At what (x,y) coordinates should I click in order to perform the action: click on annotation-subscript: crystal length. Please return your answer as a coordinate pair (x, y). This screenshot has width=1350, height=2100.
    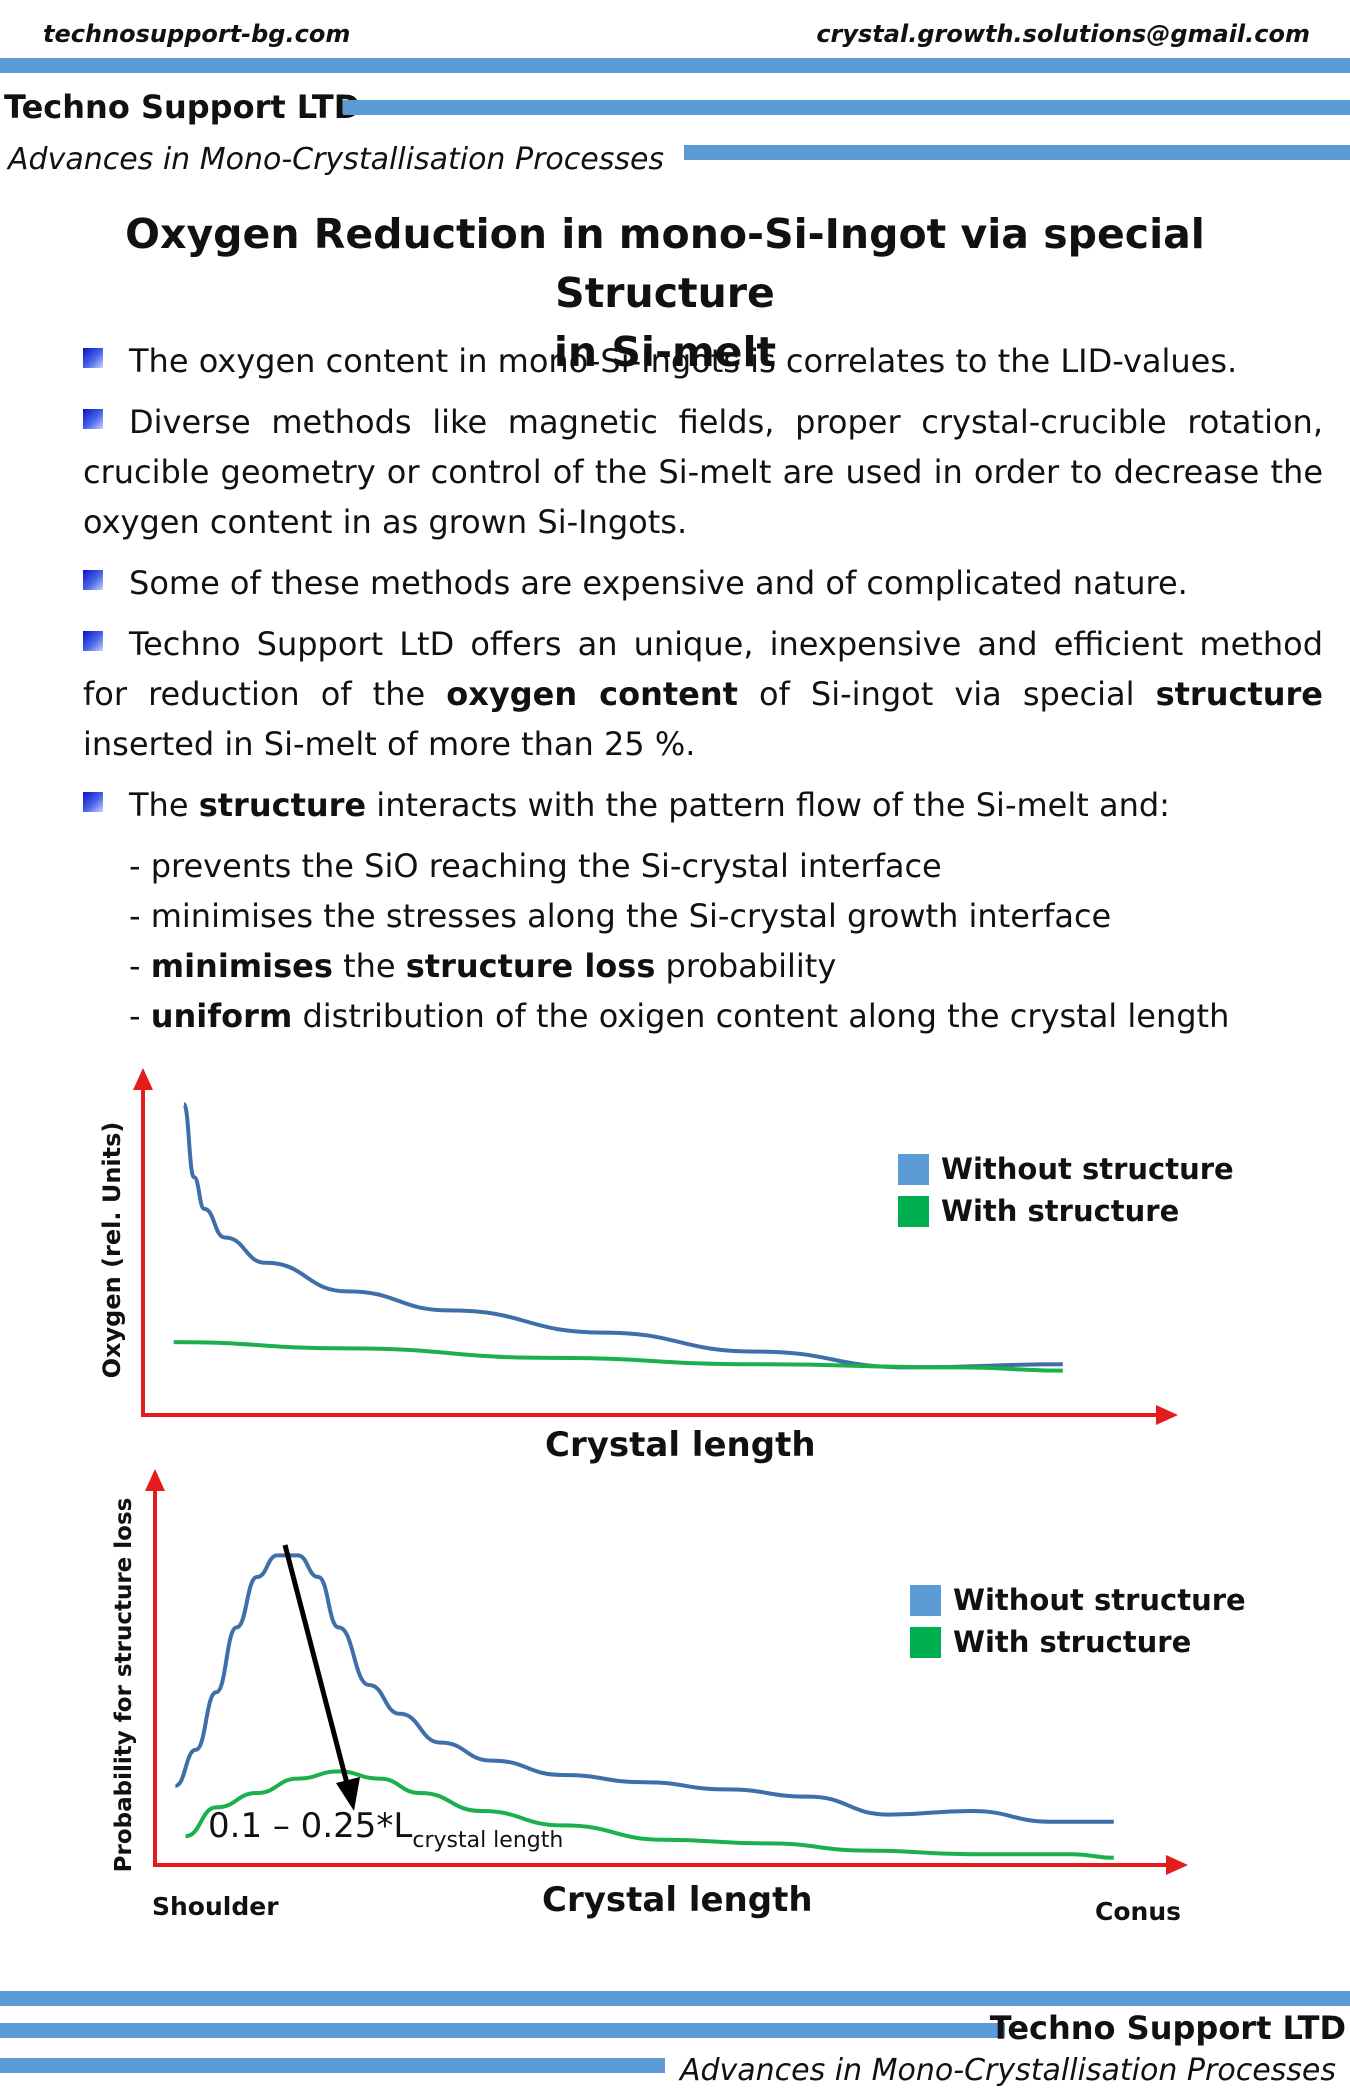
    Looking at the image, I should click on (487, 1840).